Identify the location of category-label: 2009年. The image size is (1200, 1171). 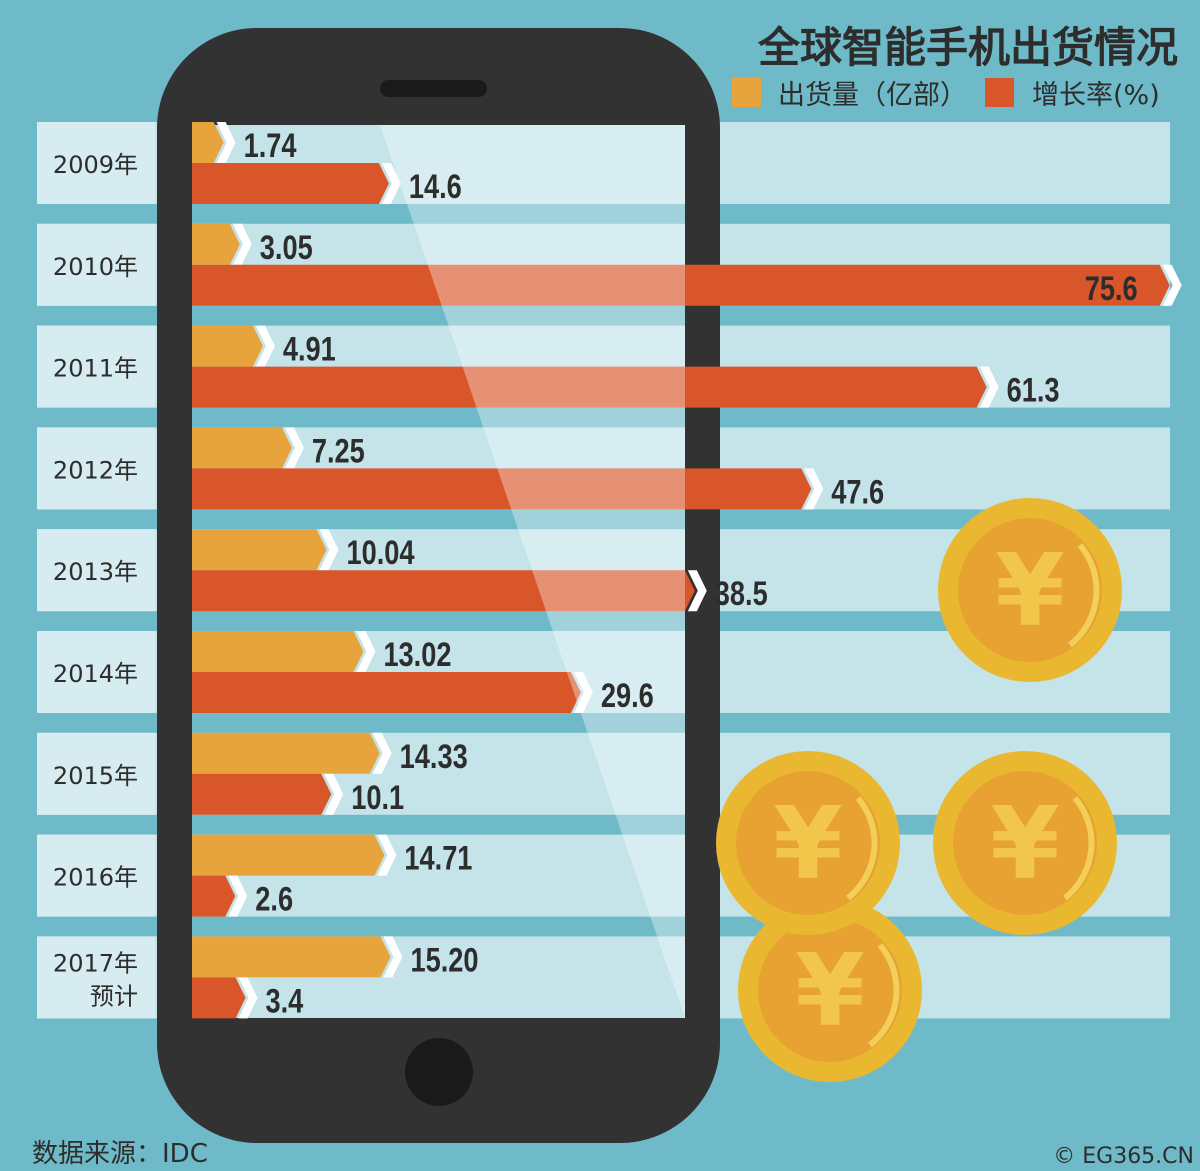
(95, 165).